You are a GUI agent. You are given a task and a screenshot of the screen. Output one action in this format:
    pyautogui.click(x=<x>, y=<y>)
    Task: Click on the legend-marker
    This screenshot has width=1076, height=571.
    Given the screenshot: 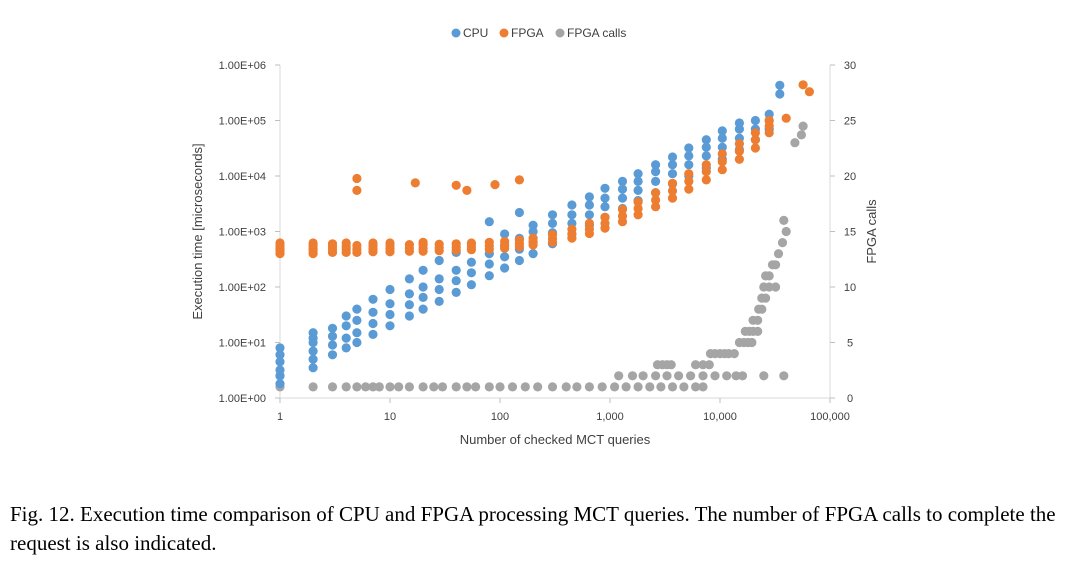 What is the action you would take?
    pyautogui.click(x=456, y=33)
    